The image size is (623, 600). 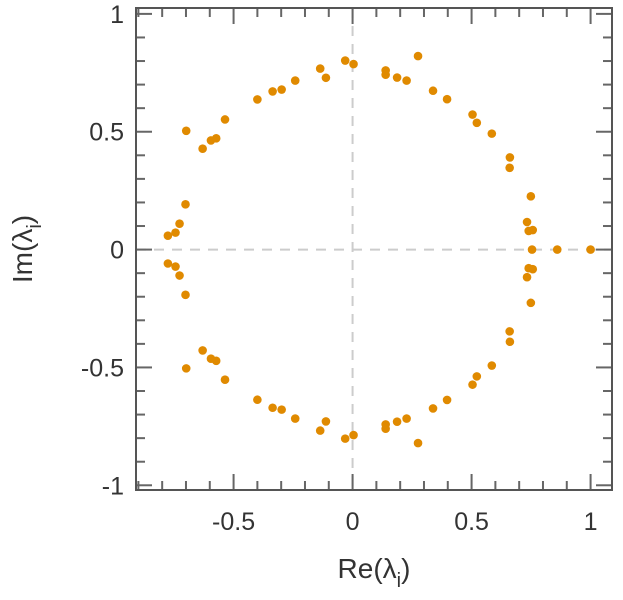 I want to click on x-tick-label: 0, so click(x=353, y=522).